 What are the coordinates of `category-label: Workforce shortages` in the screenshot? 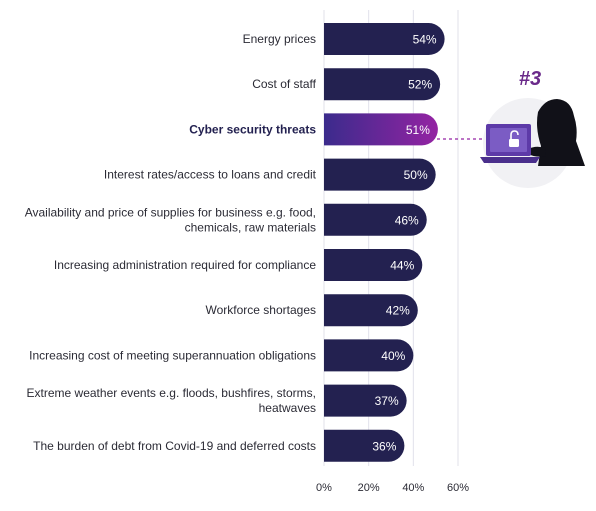 It's located at (261, 310).